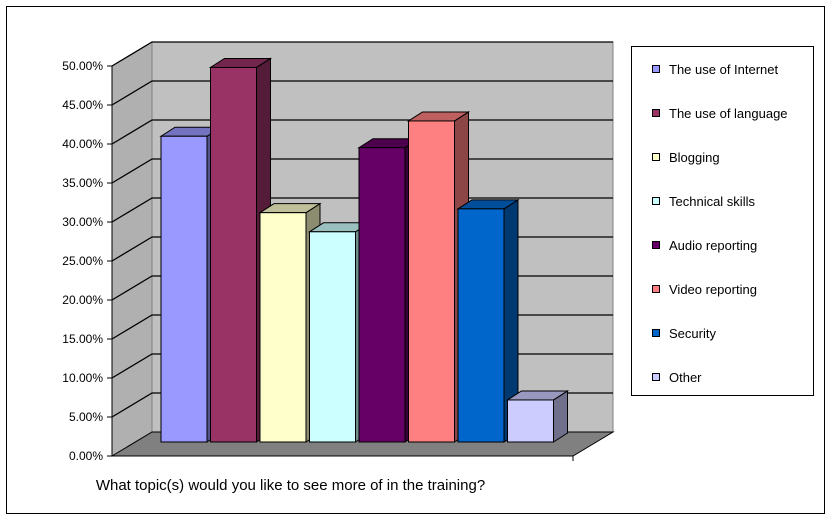 This screenshot has width=833, height=522. I want to click on y-tick-label: 5.00%, so click(86, 417).